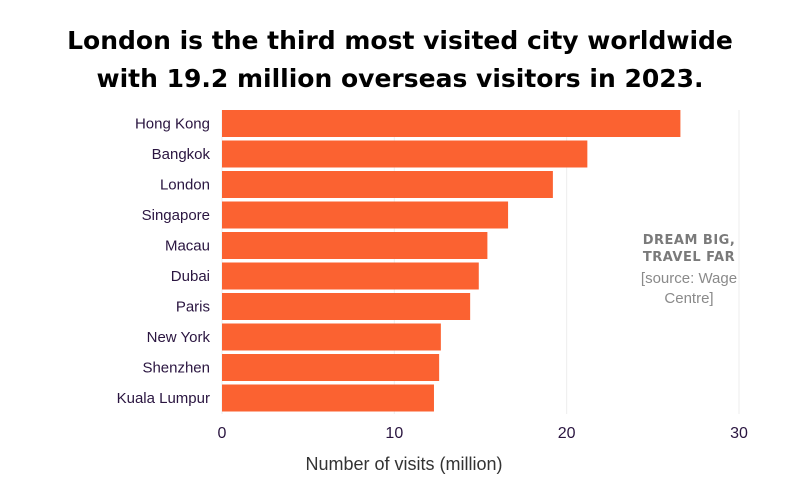 The image size is (800, 500). What do you see at coordinates (689, 257) in the screenshot?
I see `brand-tagline-line2: TRAVEL FAR` at bounding box center [689, 257].